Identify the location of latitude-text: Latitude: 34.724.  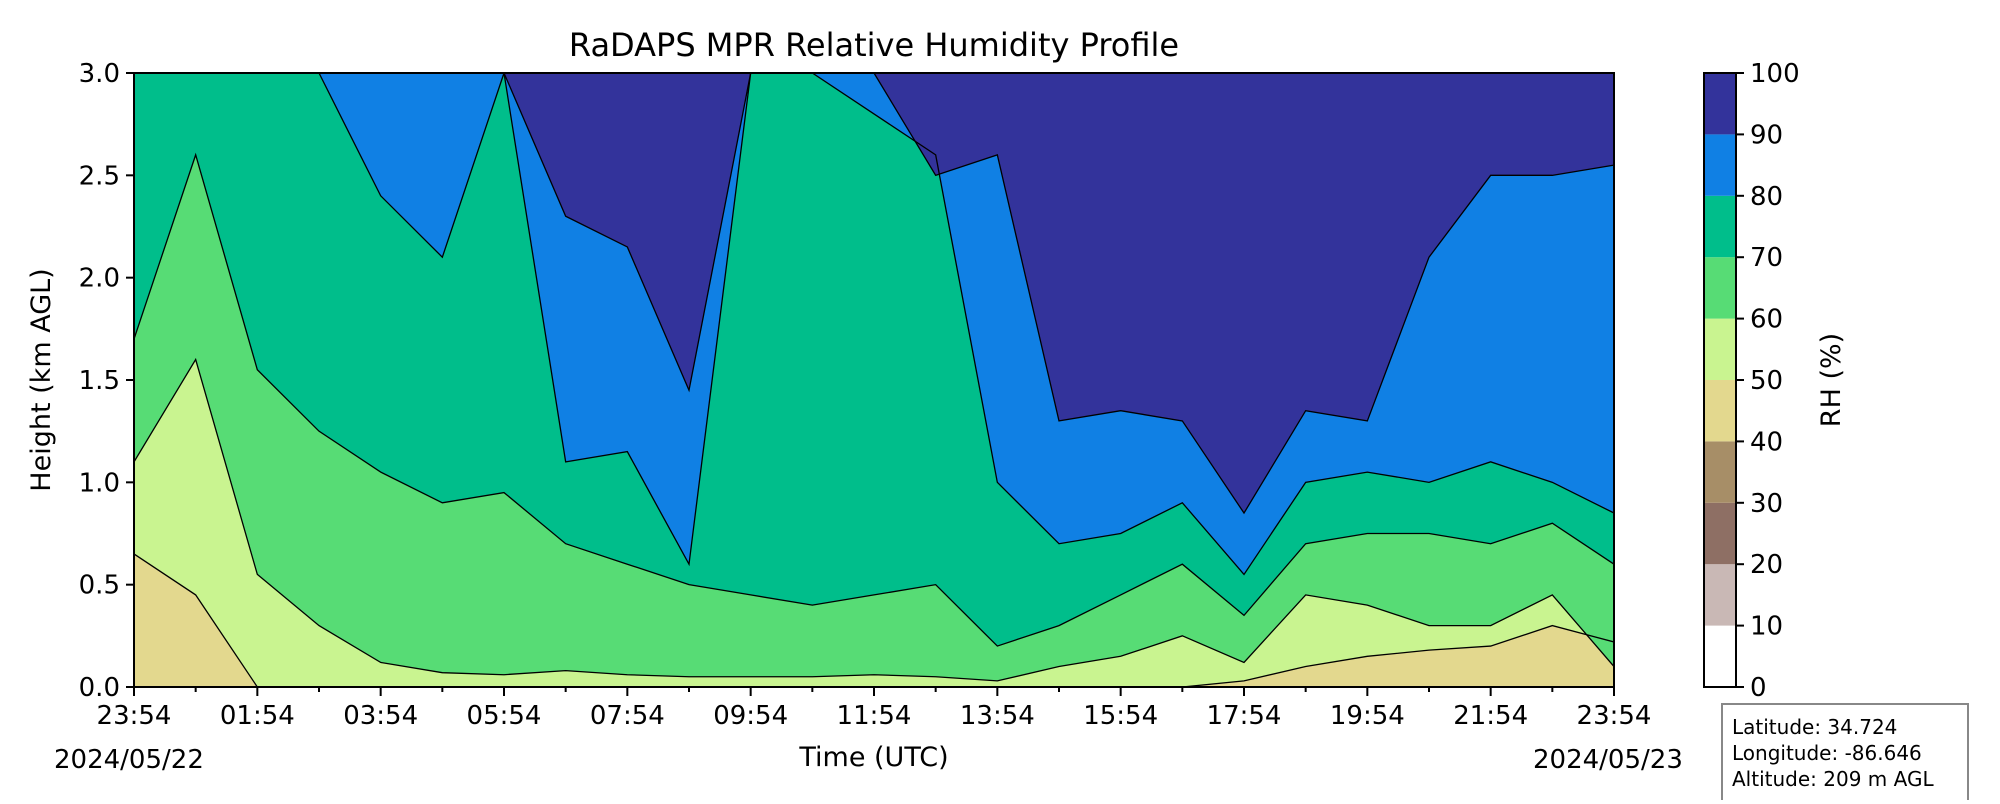
(1814, 727).